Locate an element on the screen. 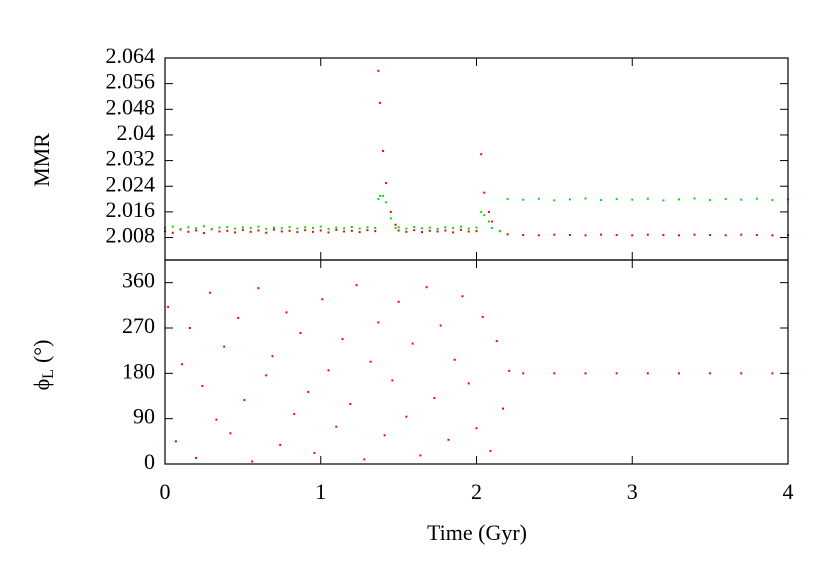  x-tick-label: 2 is located at coordinates (476, 491).